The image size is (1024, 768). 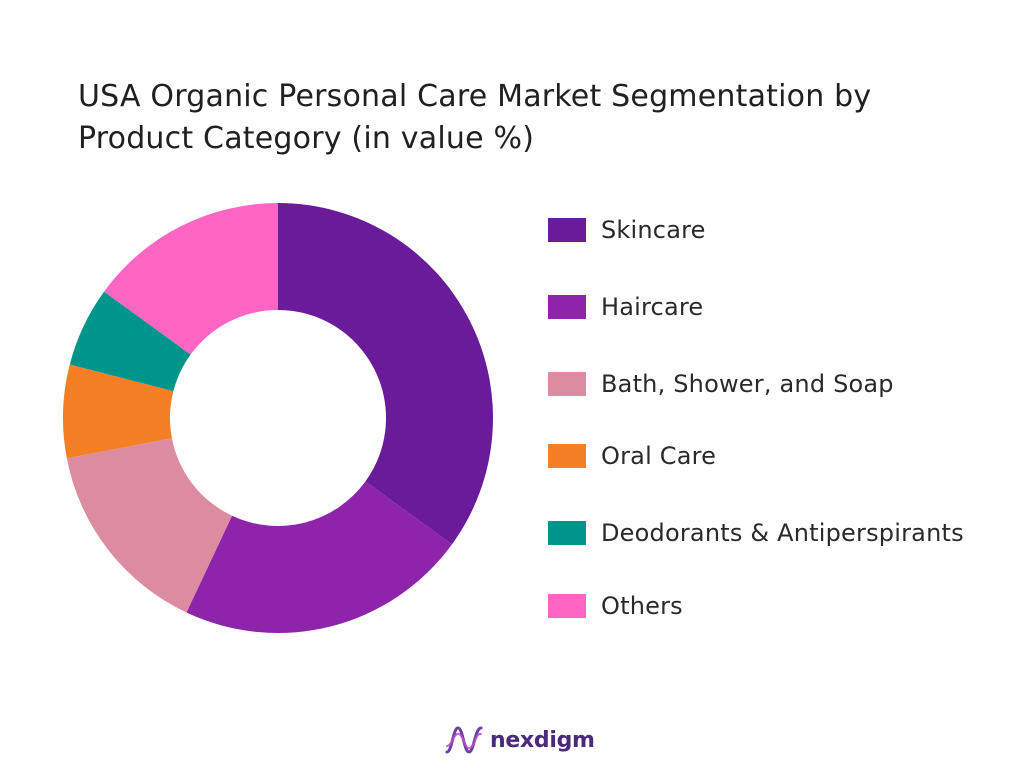 I want to click on brand-logo: nexdigm, so click(x=519, y=740).